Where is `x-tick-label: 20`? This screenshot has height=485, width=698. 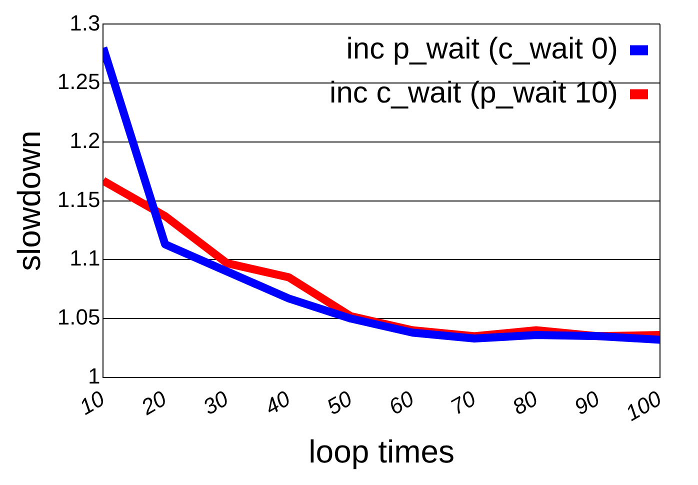 x-tick-label: 20 is located at coordinates (154, 402).